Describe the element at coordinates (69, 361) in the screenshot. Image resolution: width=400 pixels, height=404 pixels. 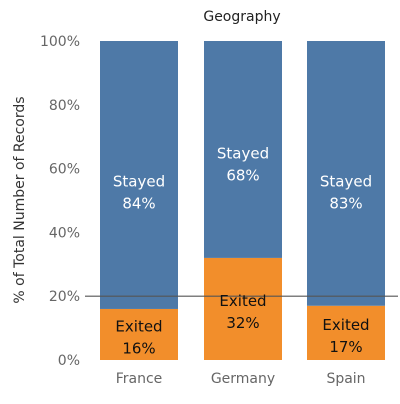
I see `y-tick-label: 0%` at that location.